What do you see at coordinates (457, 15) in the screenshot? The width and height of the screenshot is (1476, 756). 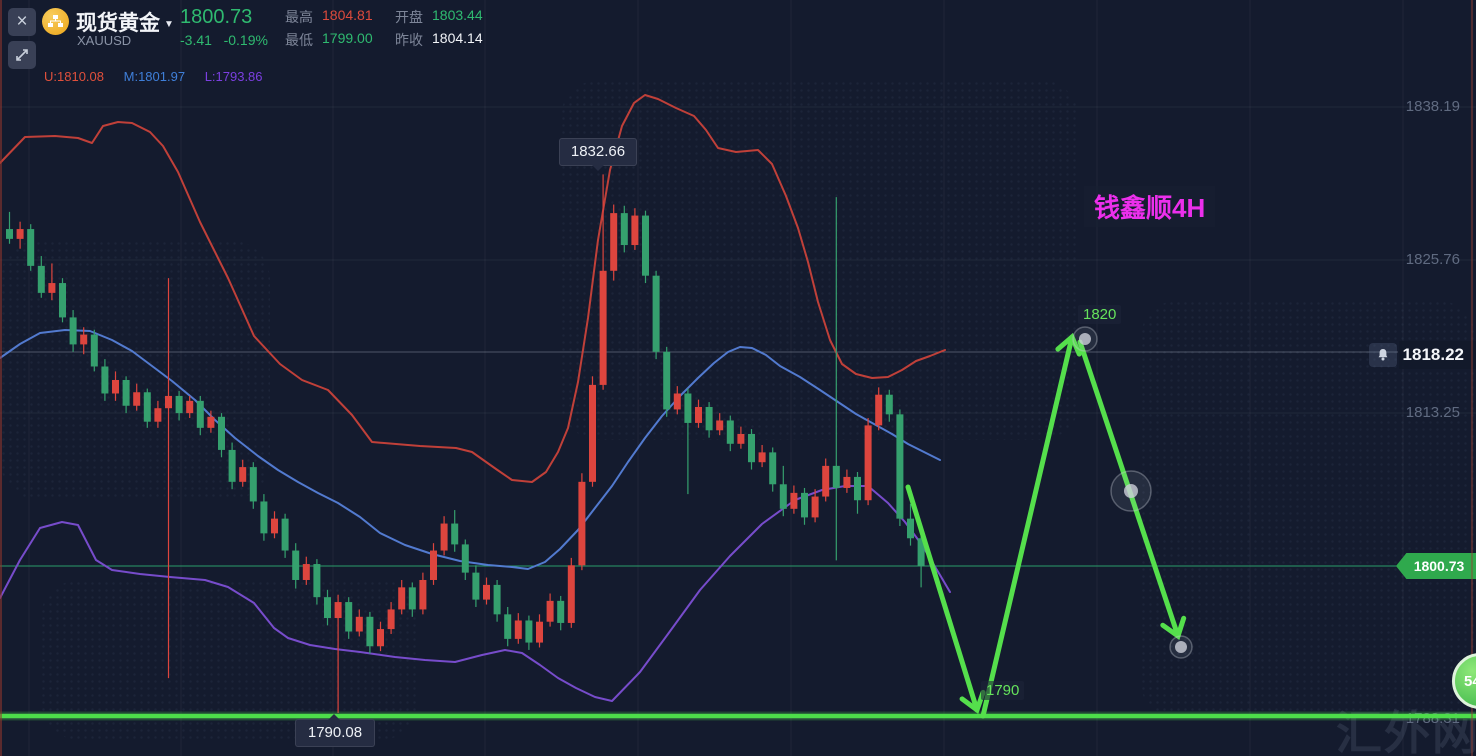 I see `stat-open-value: 1803.44` at bounding box center [457, 15].